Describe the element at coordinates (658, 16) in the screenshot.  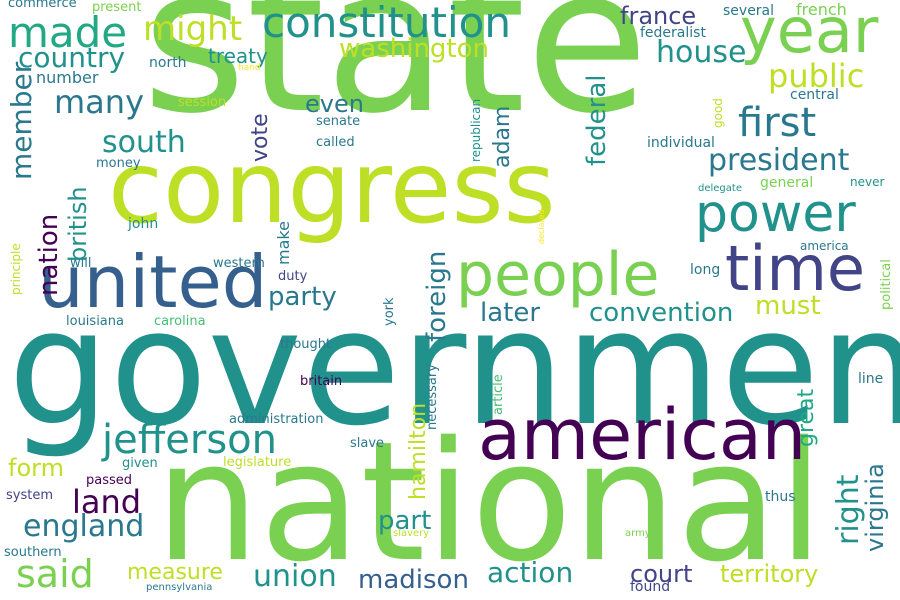
I see `word-france: france` at that location.